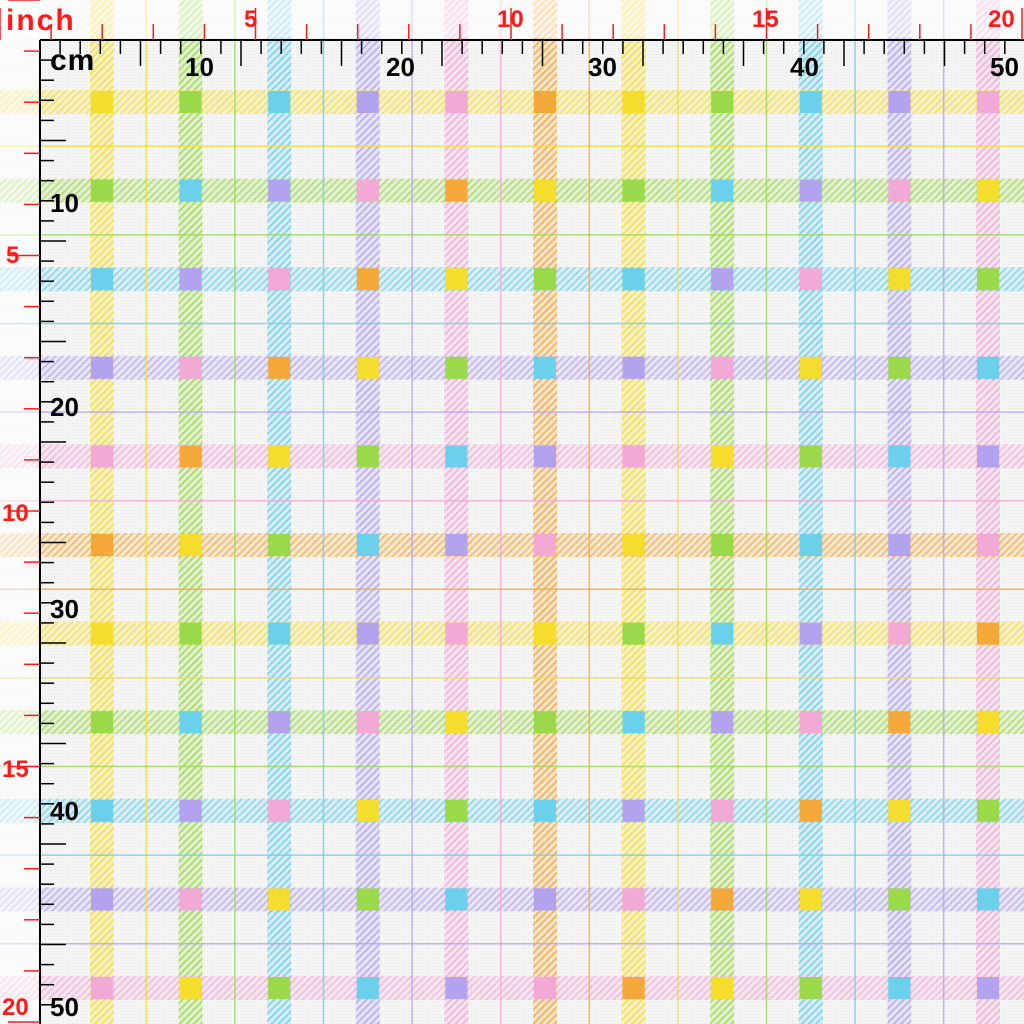 This screenshot has width=1024, height=1024. Describe the element at coordinates (64, 811) in the screenshot. I see `ruler-left-cm-label: 40` at that location.